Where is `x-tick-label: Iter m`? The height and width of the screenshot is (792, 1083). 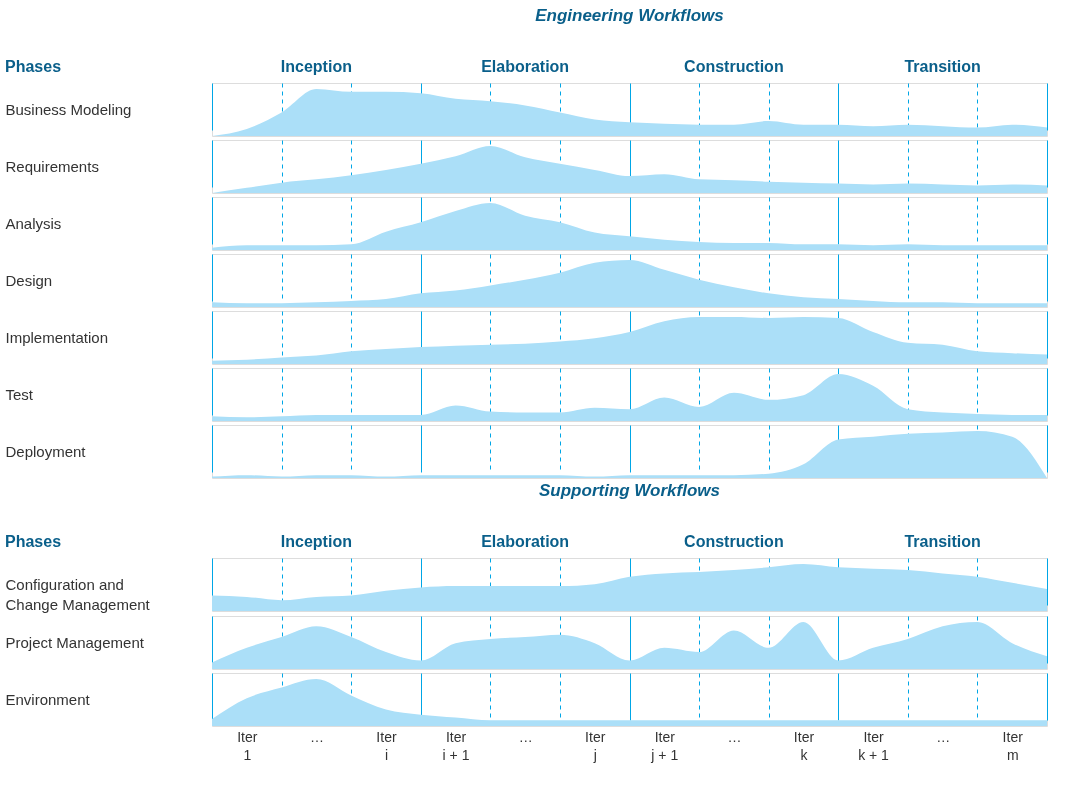
x-tick-label: Iter m is located at coordinates (1013, 745).